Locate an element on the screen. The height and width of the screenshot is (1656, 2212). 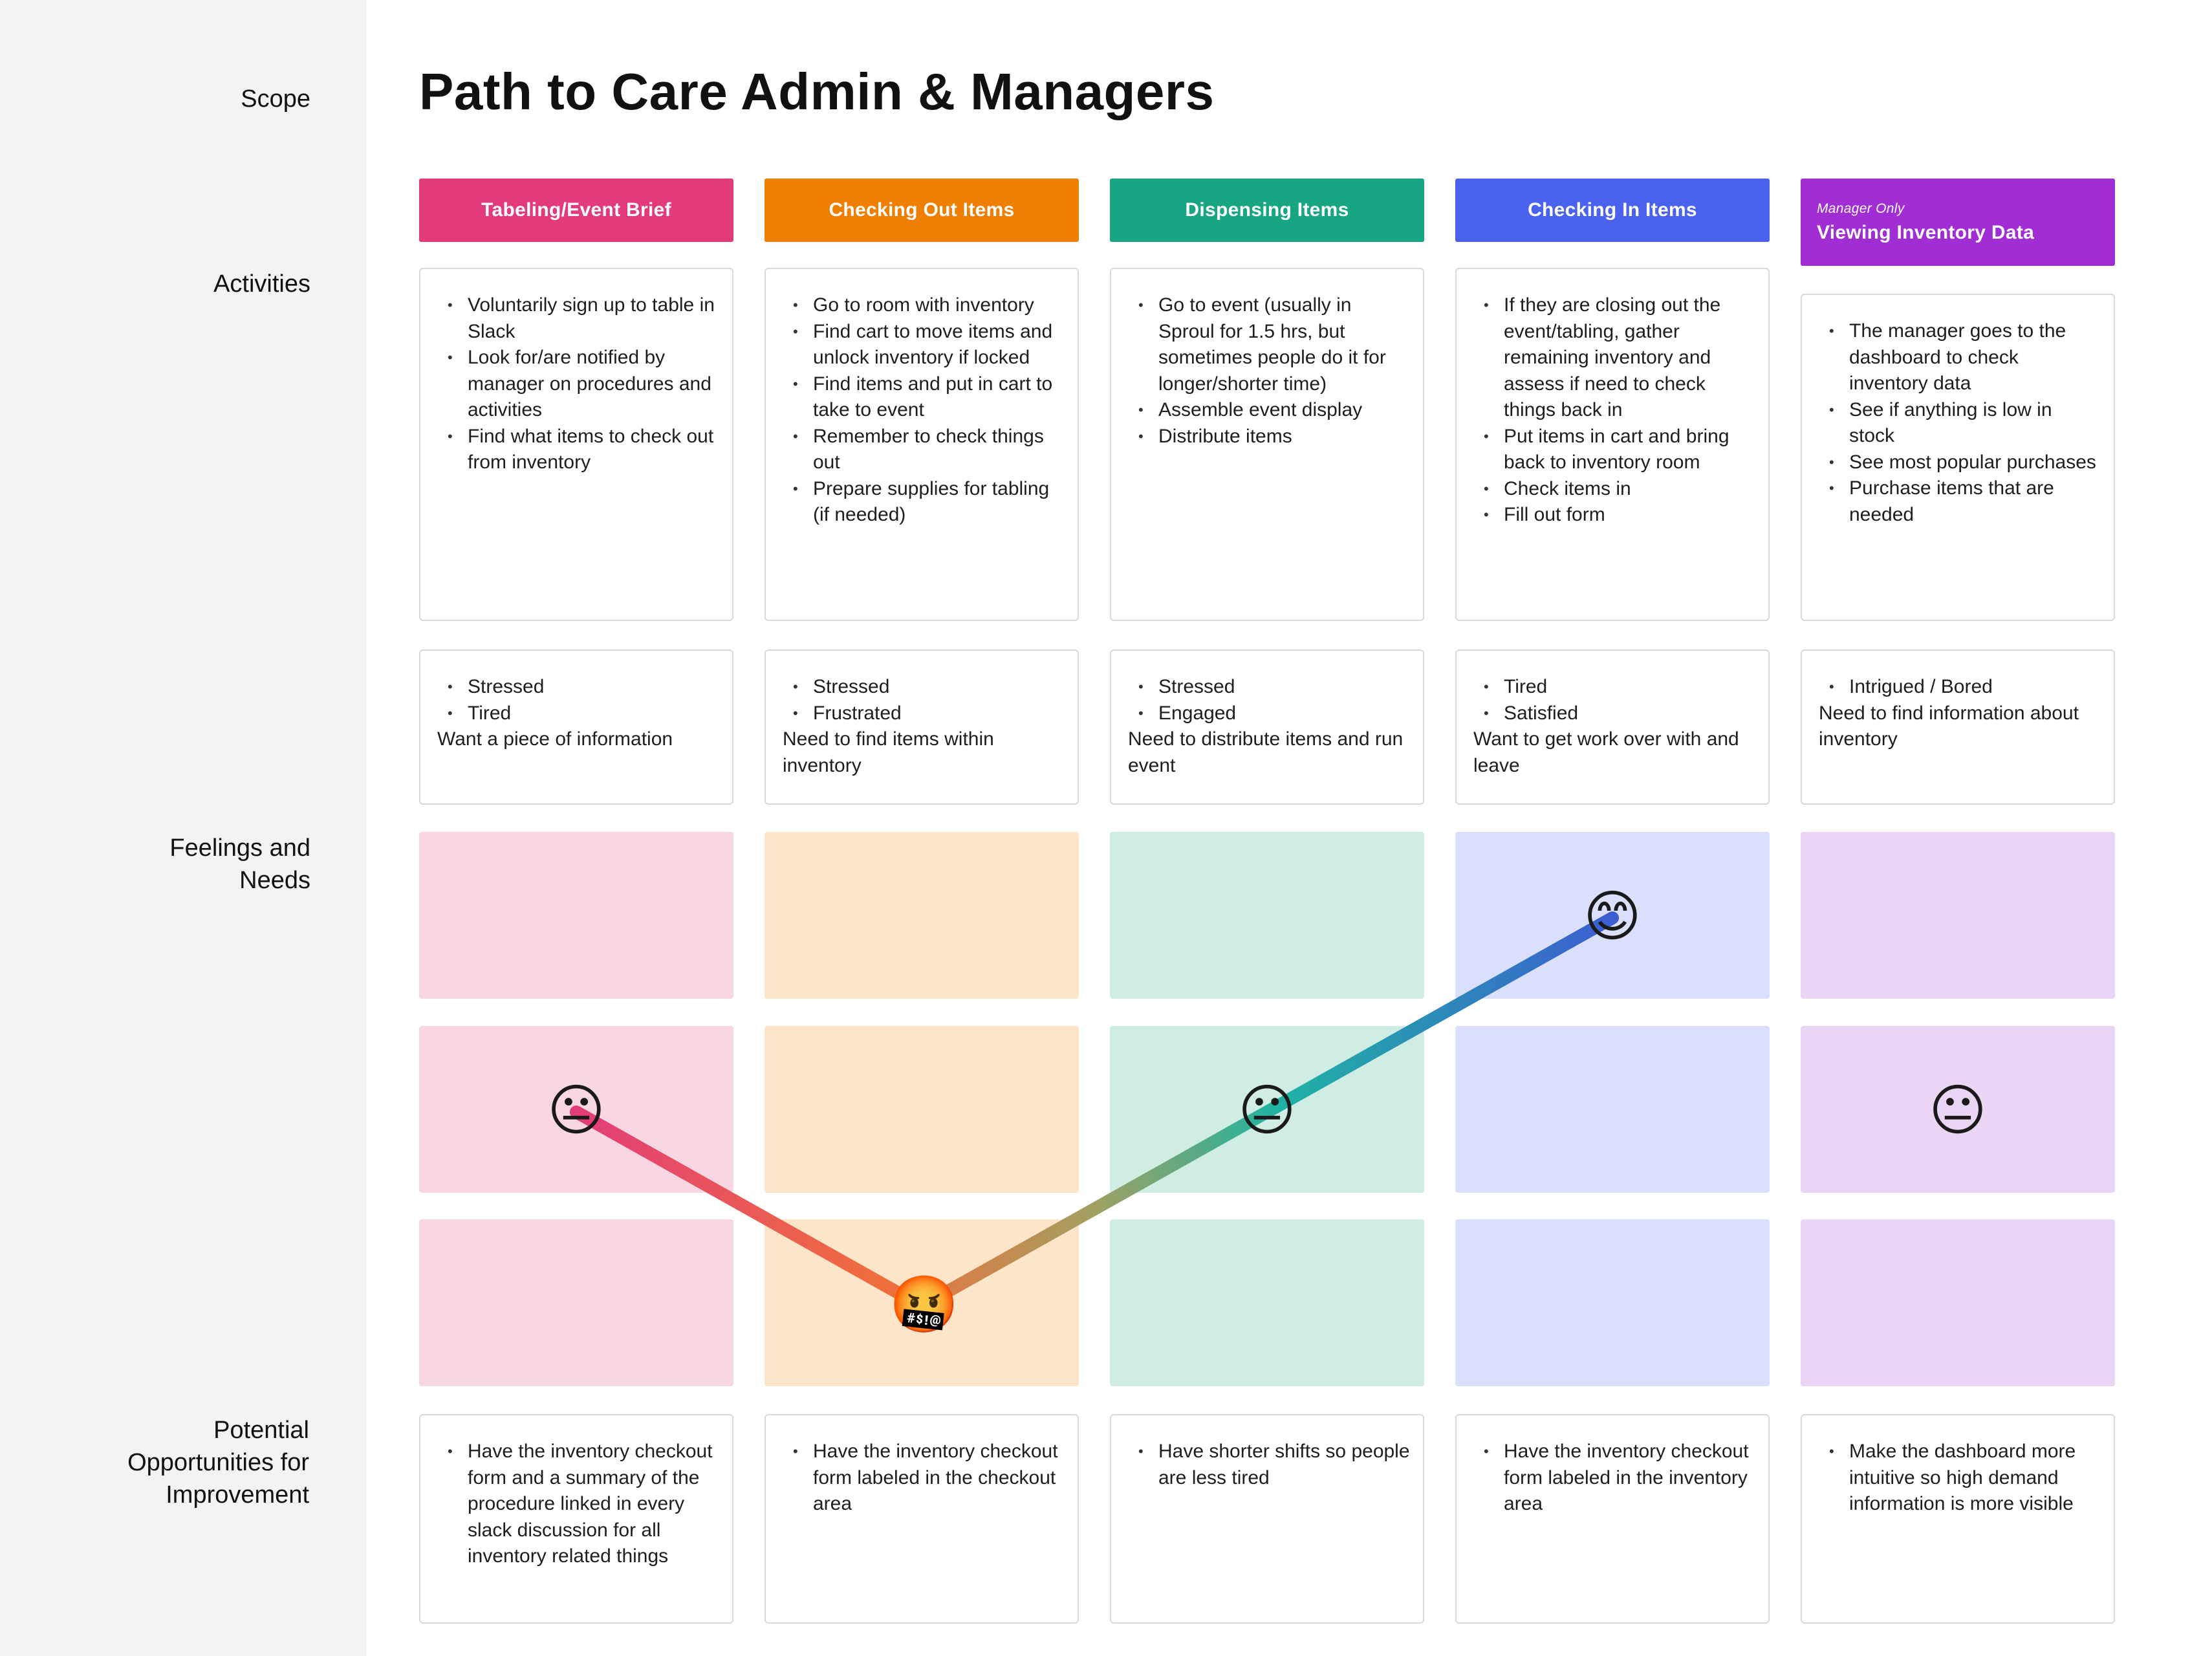
need-text: Want to get work over with and leave is located at coordinates (1606, 752).